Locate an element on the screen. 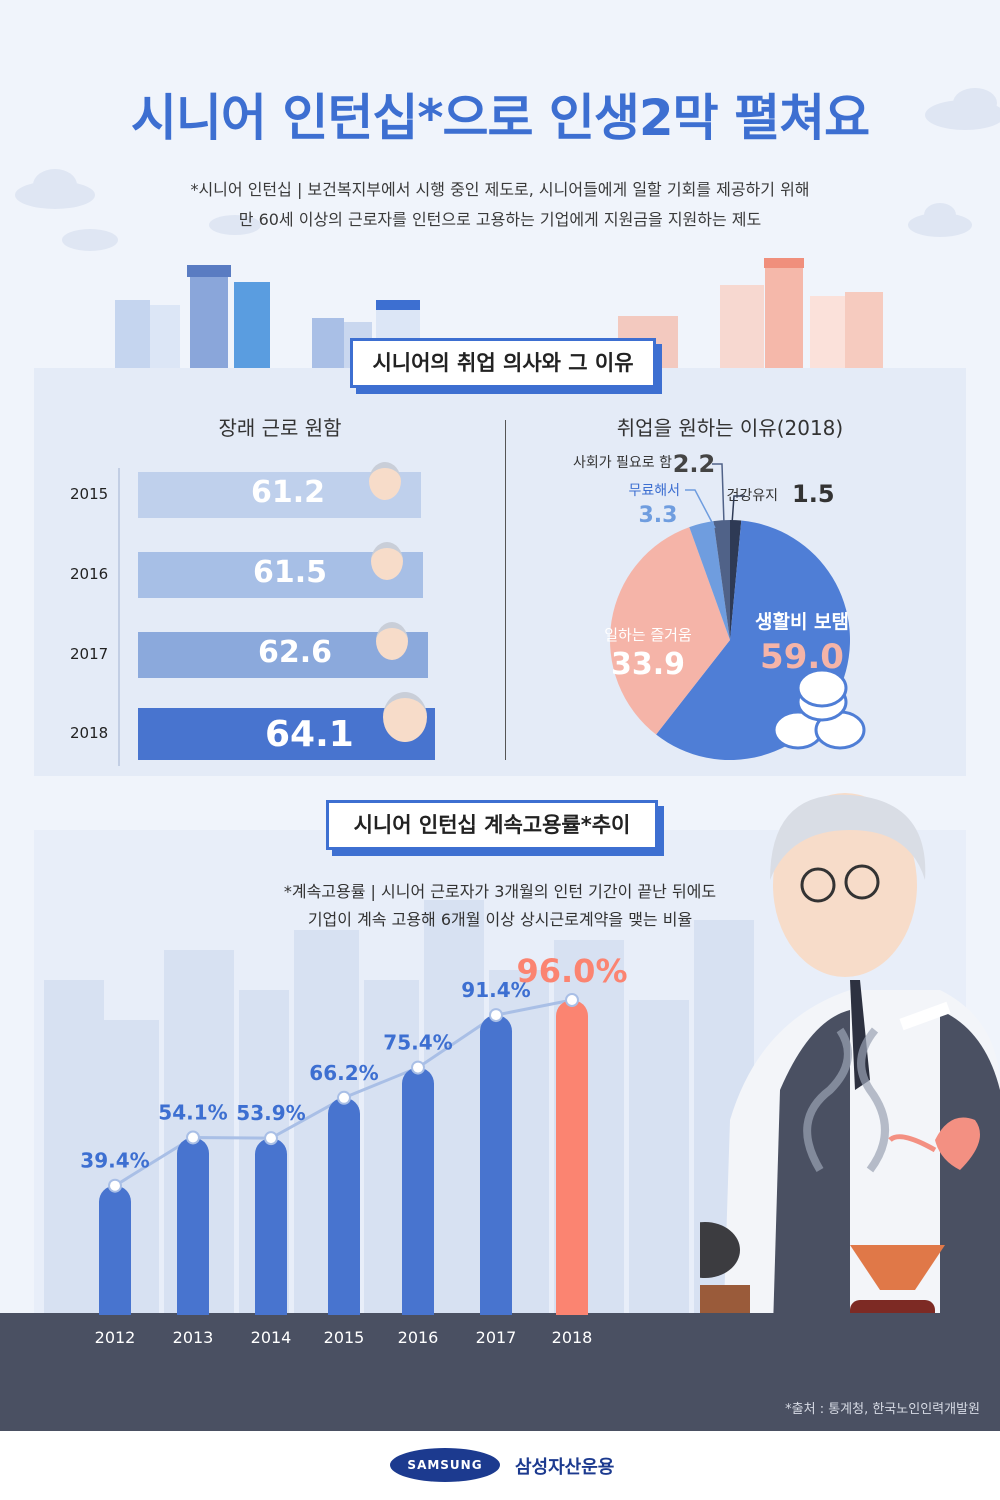  year-label: 2015 is located at coordinates (344, 1337).